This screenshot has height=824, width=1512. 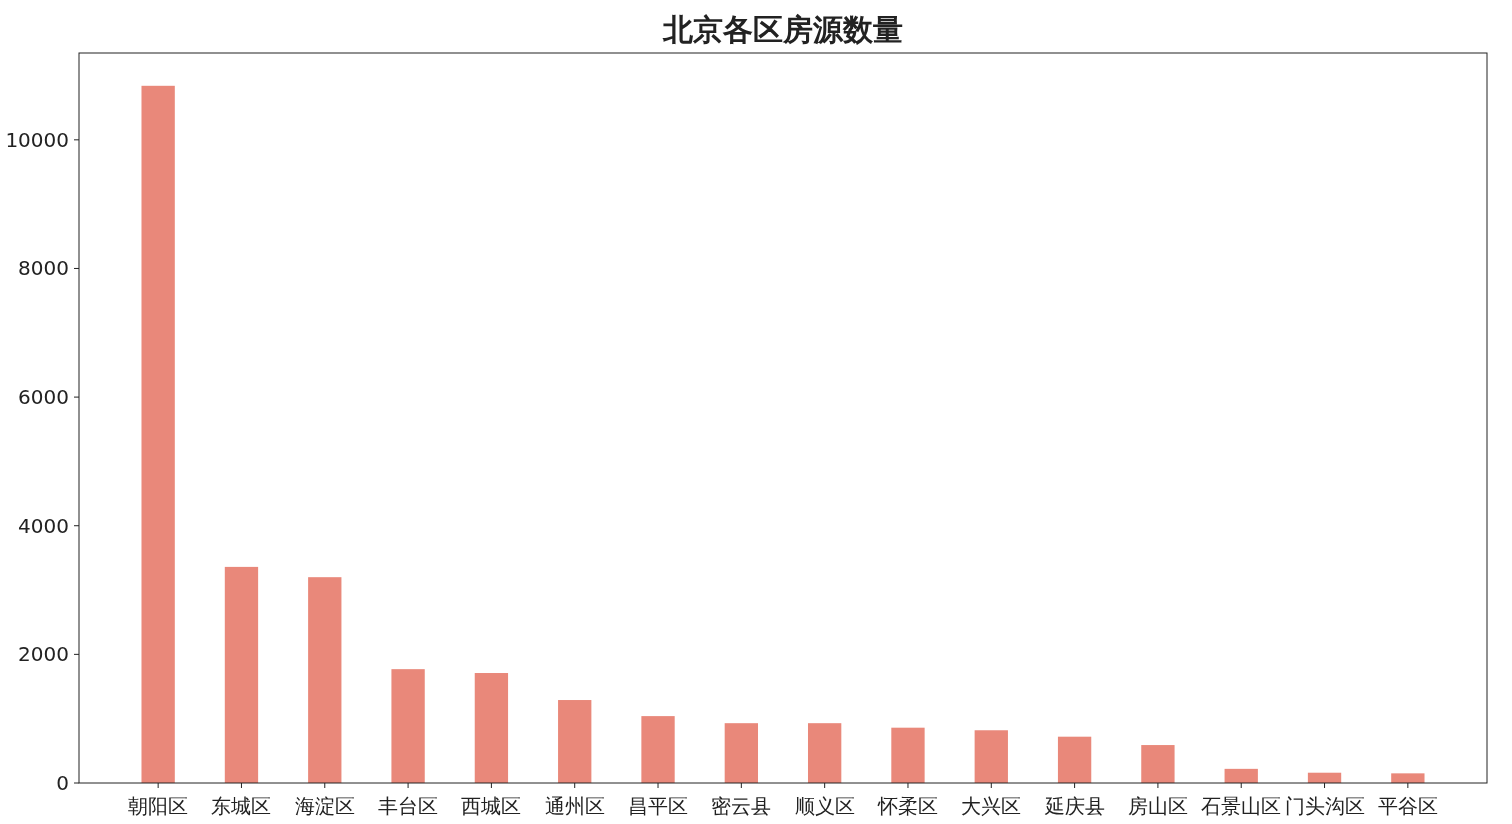 What do you see at coordinates (741, 806) in the screenshot?
I see `x-tick-label: 密云县` at bounding box center [741, 806].